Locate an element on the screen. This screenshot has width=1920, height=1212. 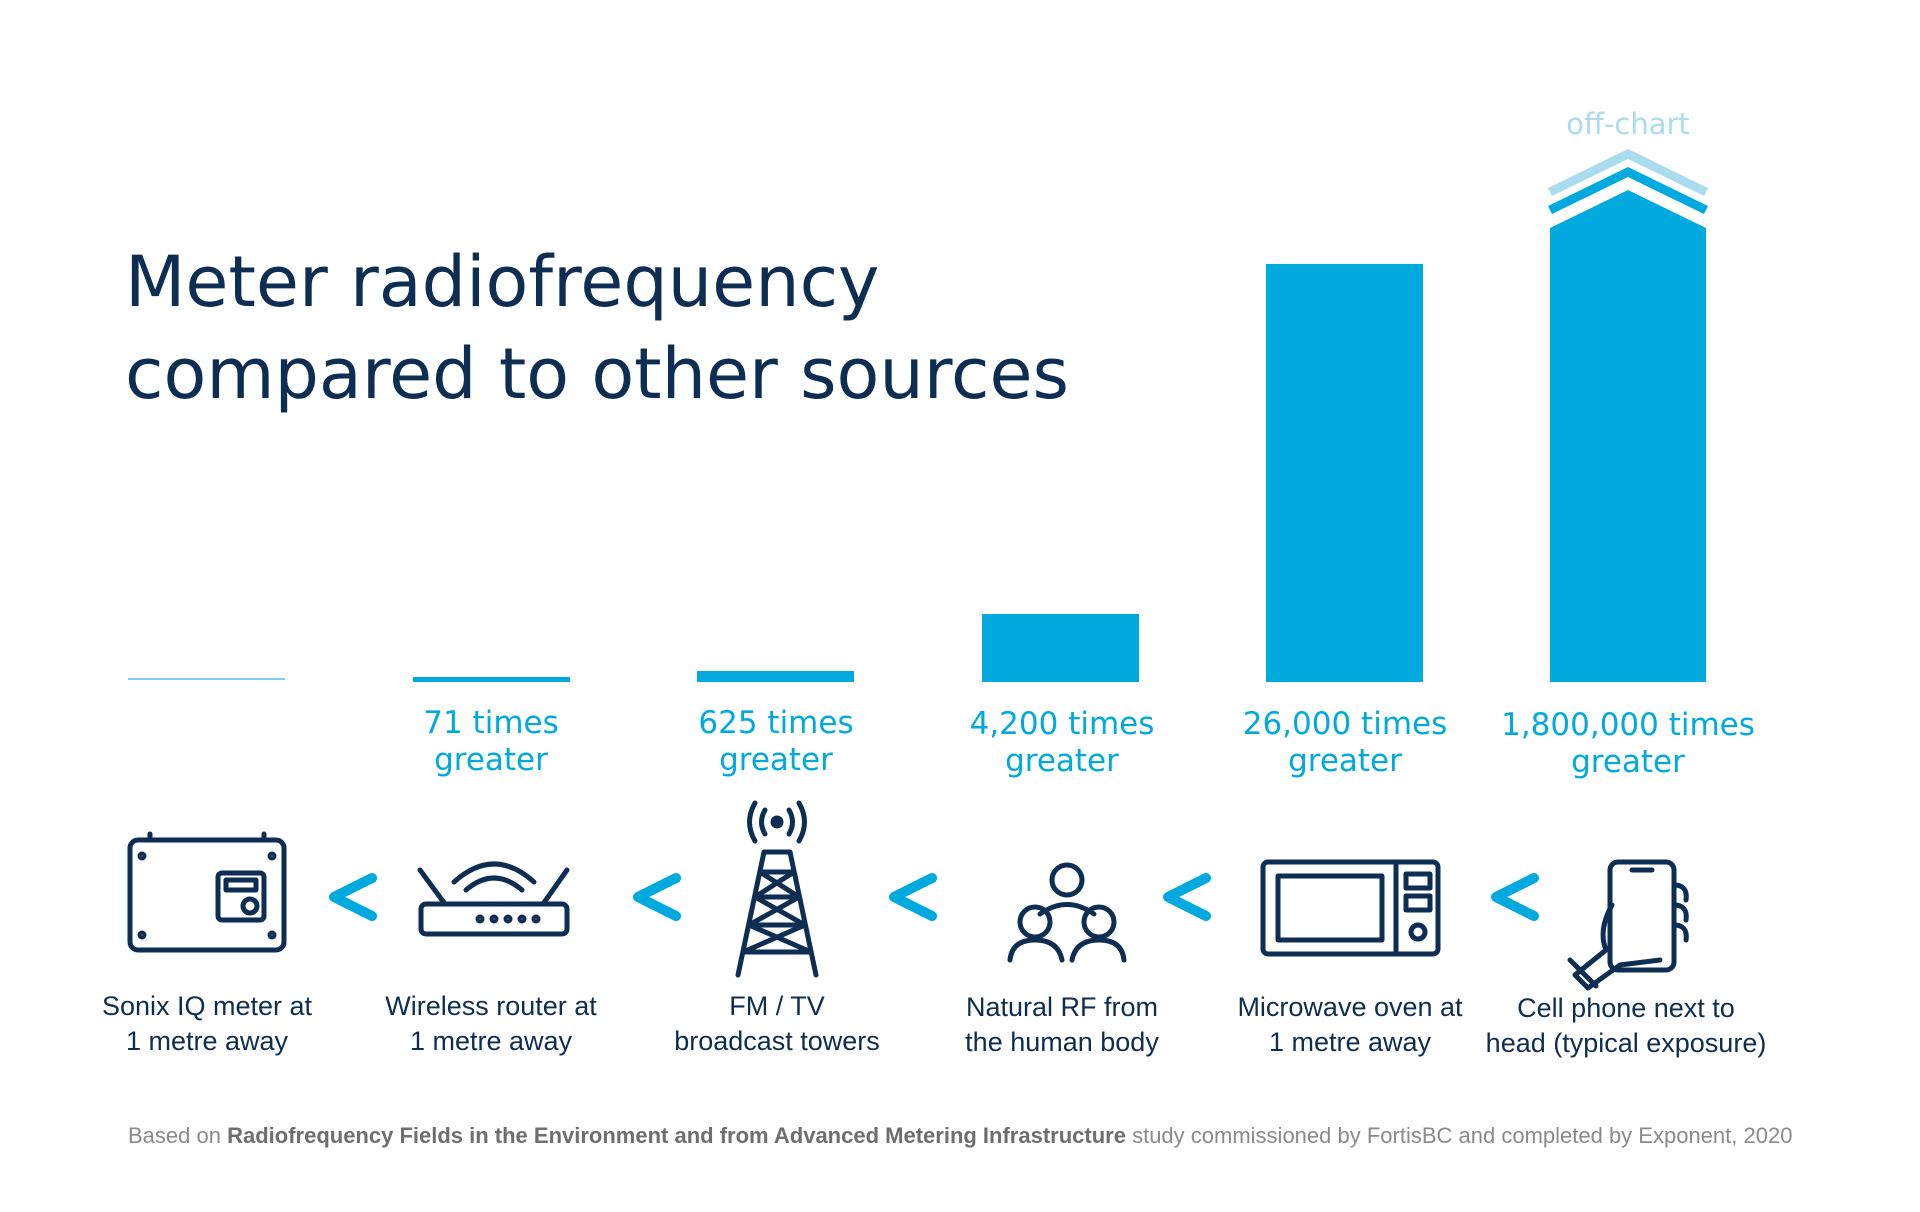
phone-icon is located at coordinates (1628, 925).